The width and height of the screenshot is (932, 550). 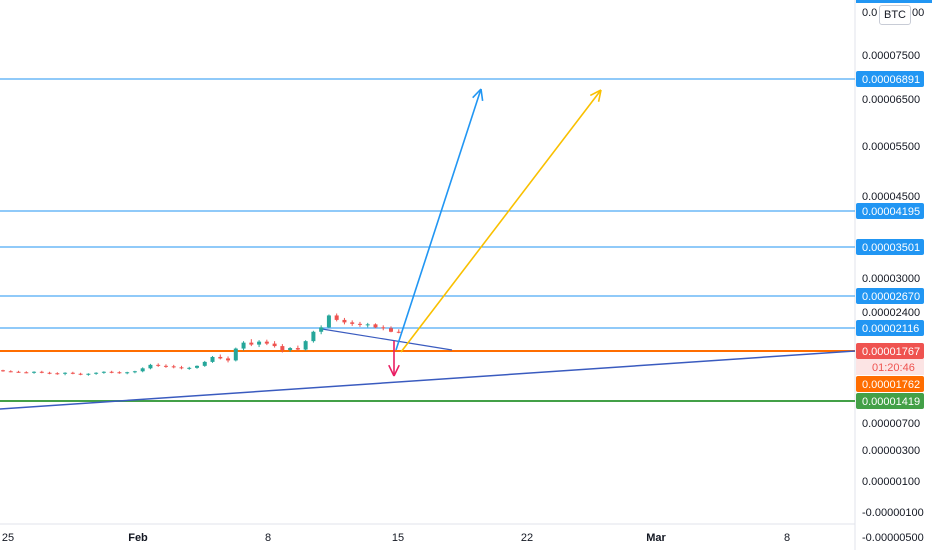 What do you see at coordinates (138, 538) in the screenshot?
I see `time-tick-label: Feb` at bounding box center [138, 538].